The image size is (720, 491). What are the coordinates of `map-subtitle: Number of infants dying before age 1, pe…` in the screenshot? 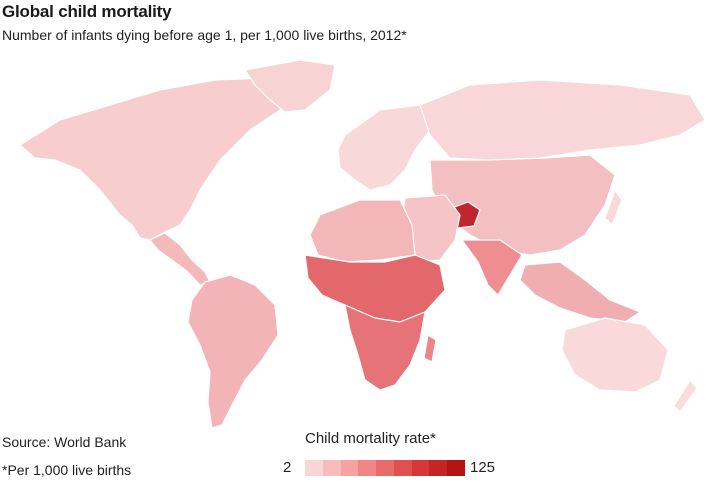 It's located at (204, 35).